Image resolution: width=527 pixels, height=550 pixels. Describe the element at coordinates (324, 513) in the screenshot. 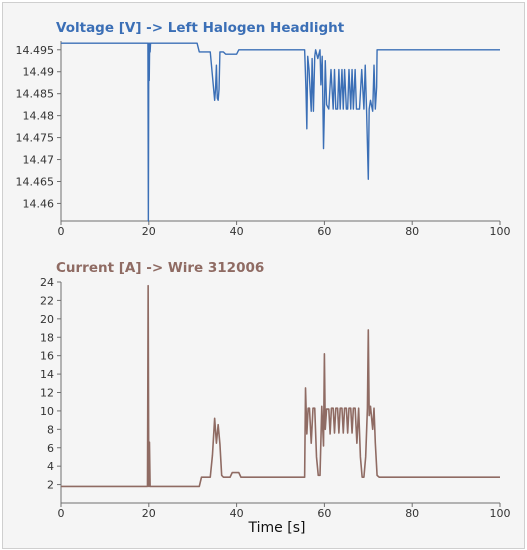

I see `c-x-tick-label: 60` at that location.